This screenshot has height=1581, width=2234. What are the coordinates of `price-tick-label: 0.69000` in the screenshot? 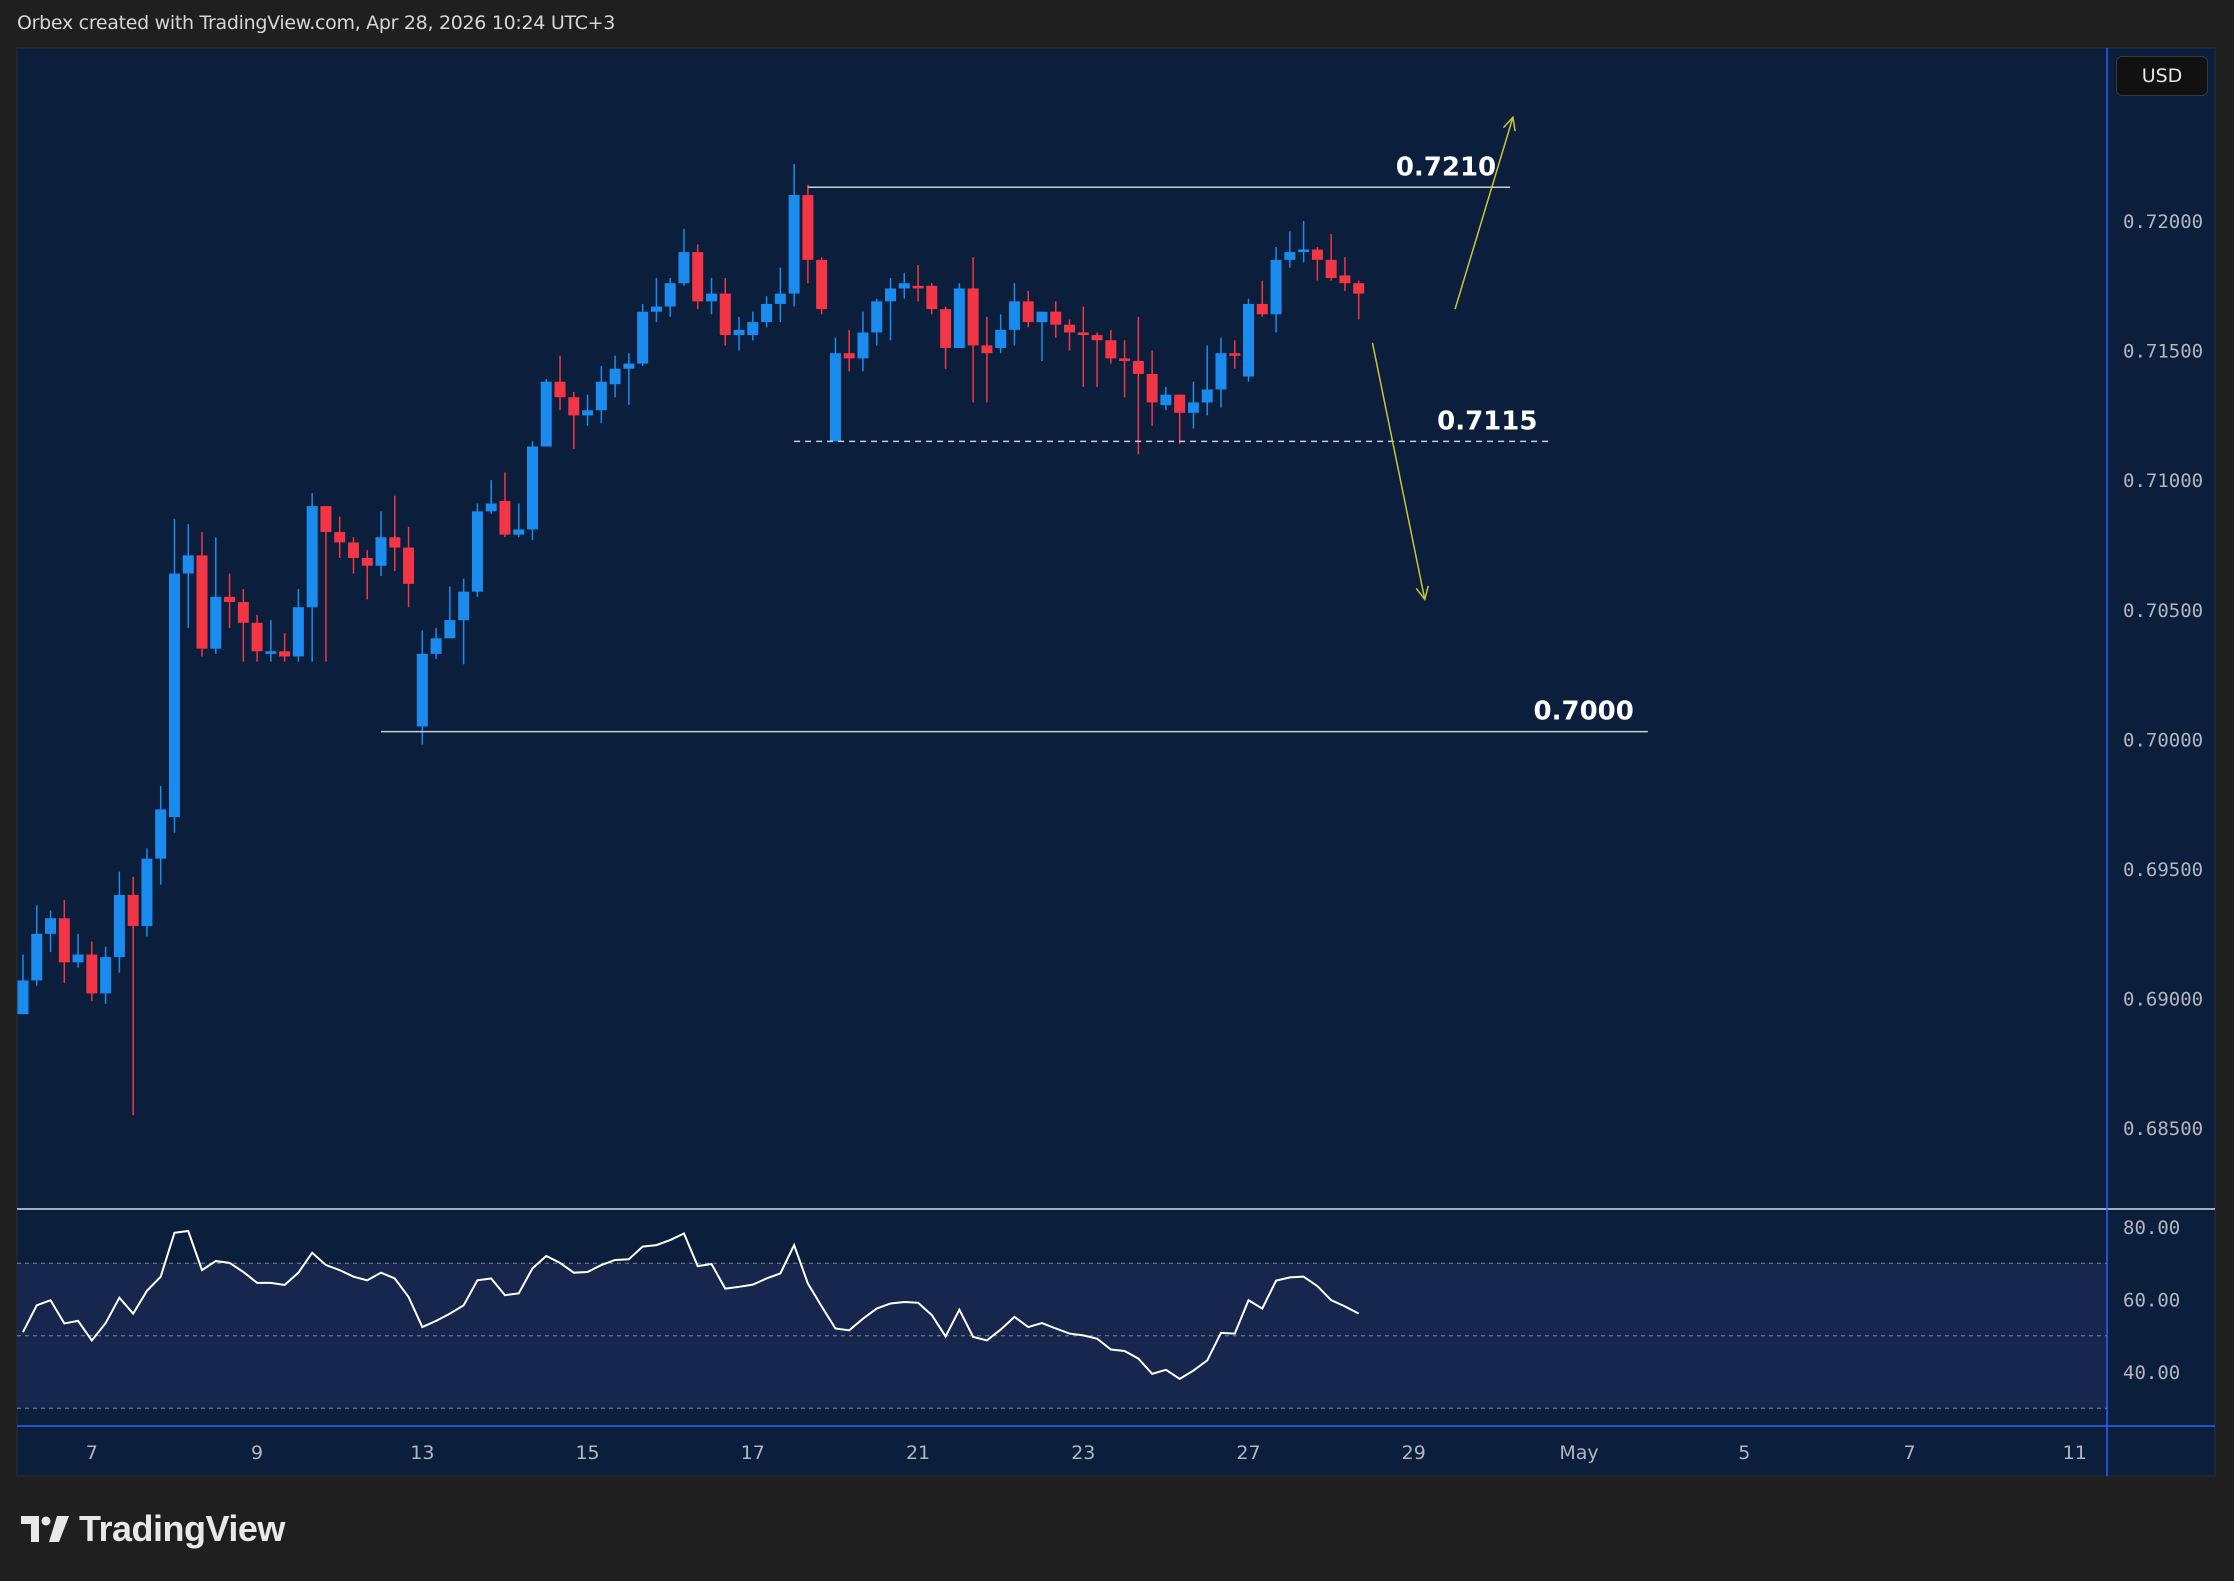 It's located at (2163, 1000).